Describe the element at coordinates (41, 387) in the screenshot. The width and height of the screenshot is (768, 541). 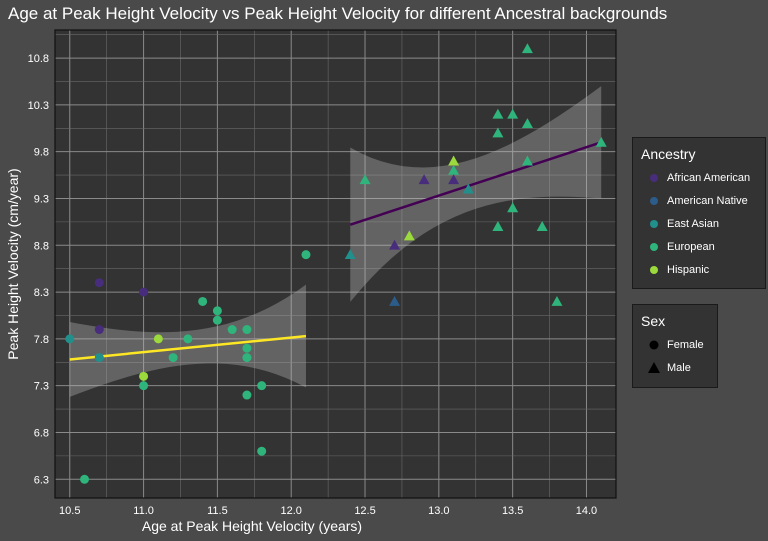
I see `y-tick-label: 7.3` at that location.